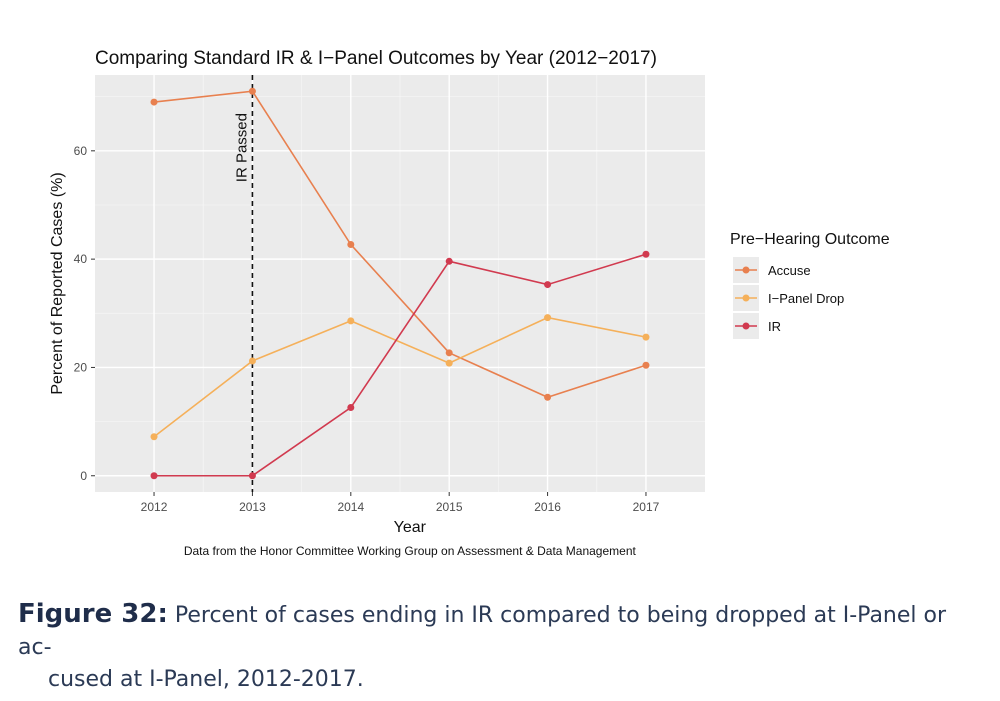 The image size is (1000, 701). What do you see at coordinates (81, 259) in the screenshot?
I see `y-tick-label: 40` at bounding box center [81, 259].